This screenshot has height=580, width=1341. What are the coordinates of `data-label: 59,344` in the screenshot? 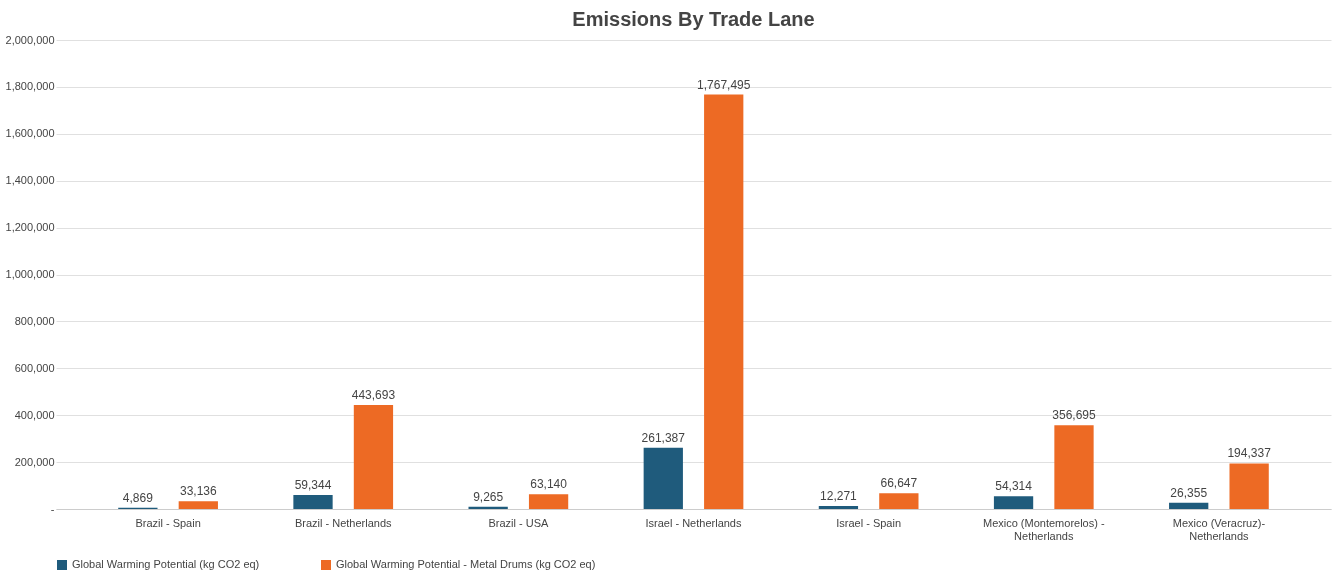 It's located at (313, 485).